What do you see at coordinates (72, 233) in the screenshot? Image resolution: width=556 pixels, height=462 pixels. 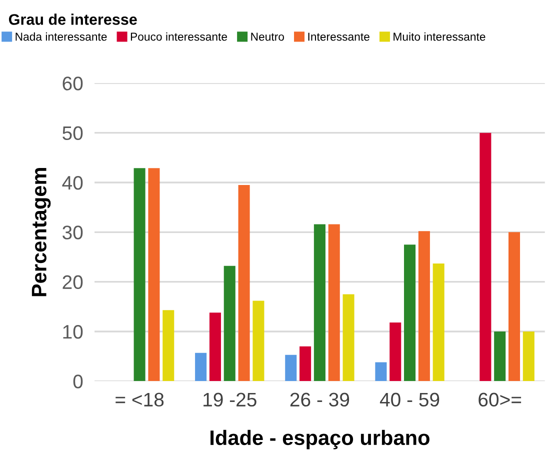 I see `y-tick-label: 30` at bounding box center [72, 233].